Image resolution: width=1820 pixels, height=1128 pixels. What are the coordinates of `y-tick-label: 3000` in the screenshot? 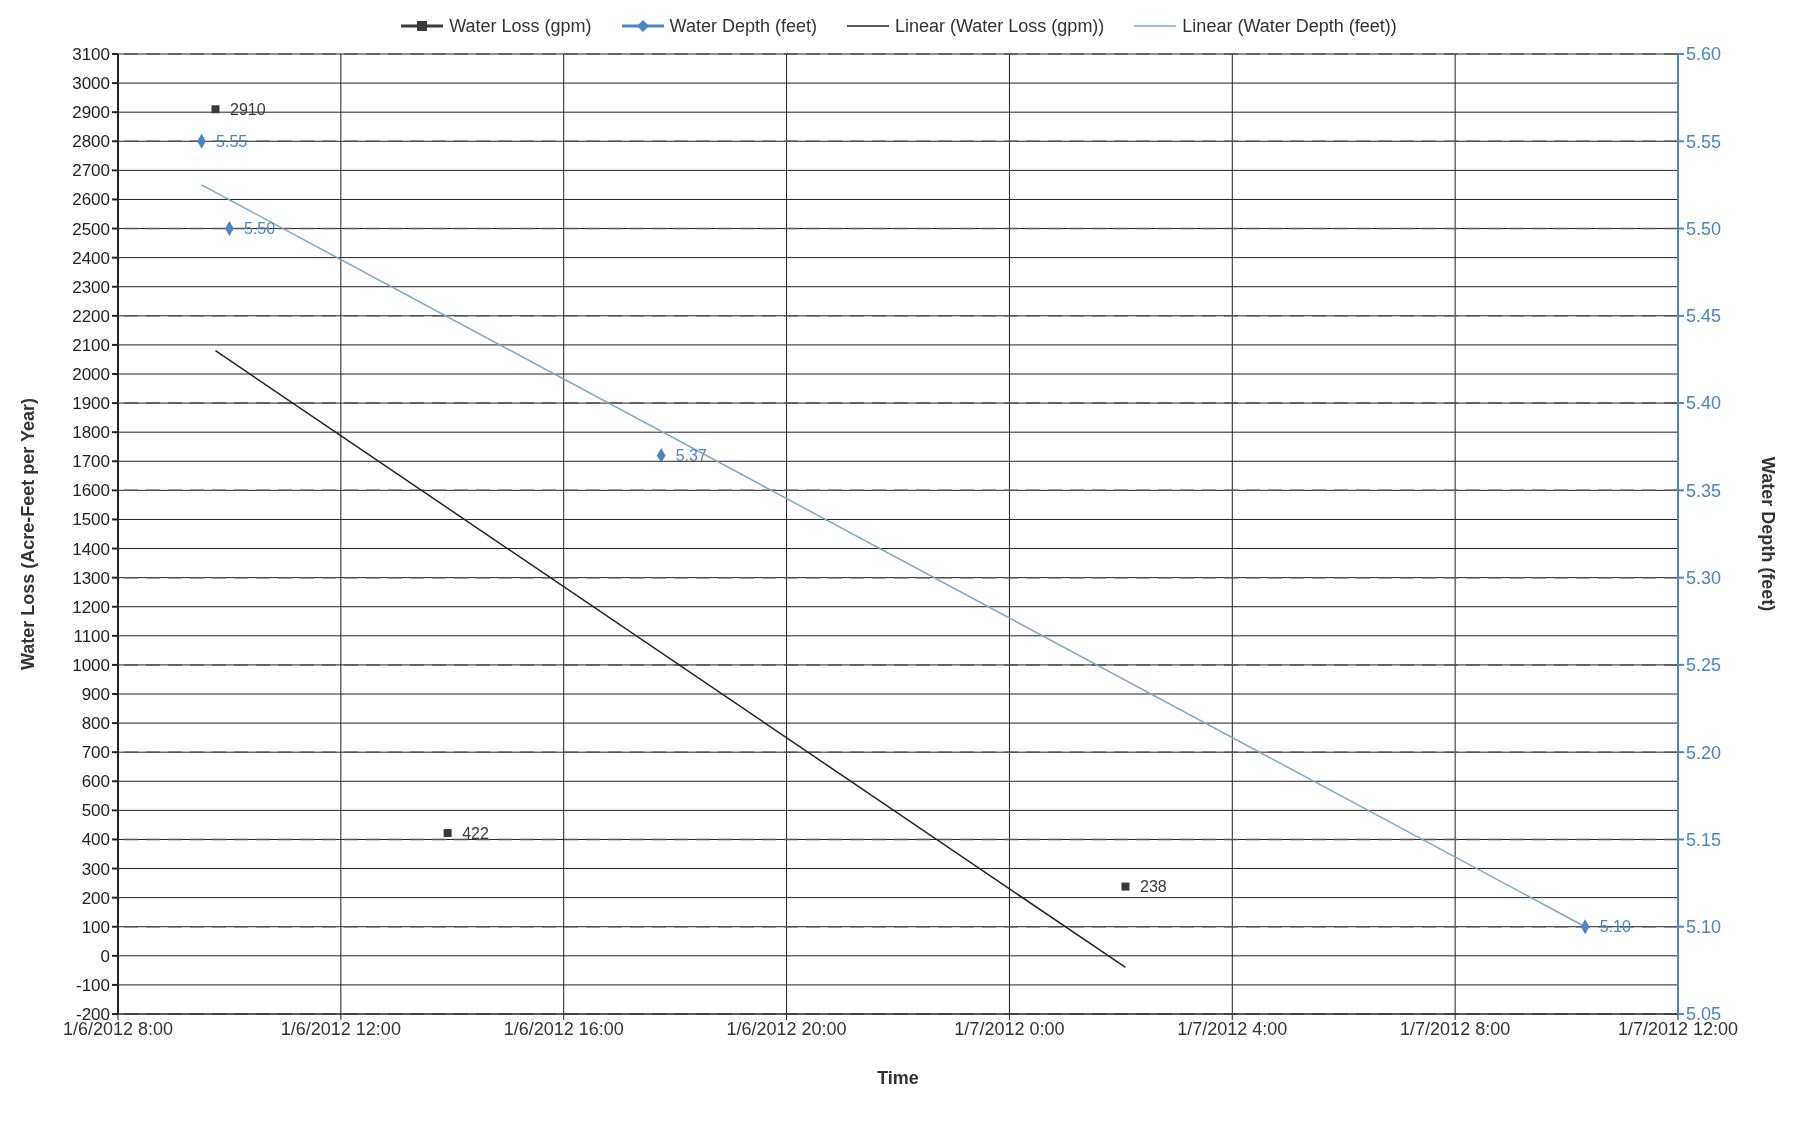 It's located at (91, 84).